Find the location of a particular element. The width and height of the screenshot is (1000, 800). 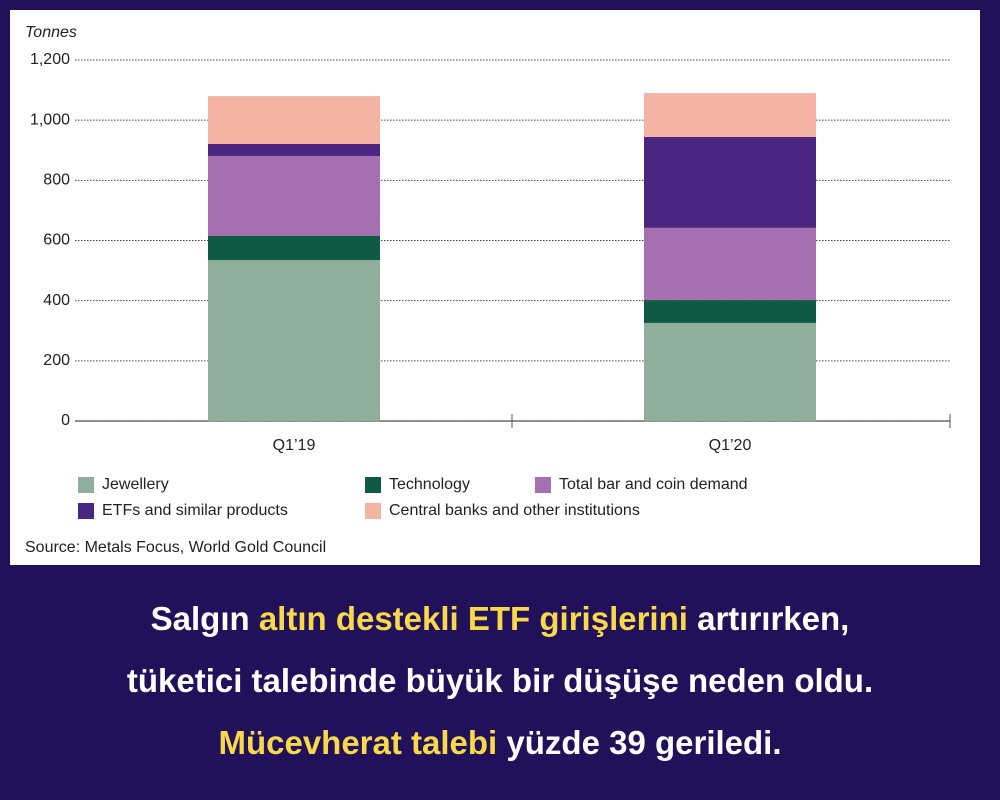

y-tick-label: 1,000 is located at coordinates (50, 119).